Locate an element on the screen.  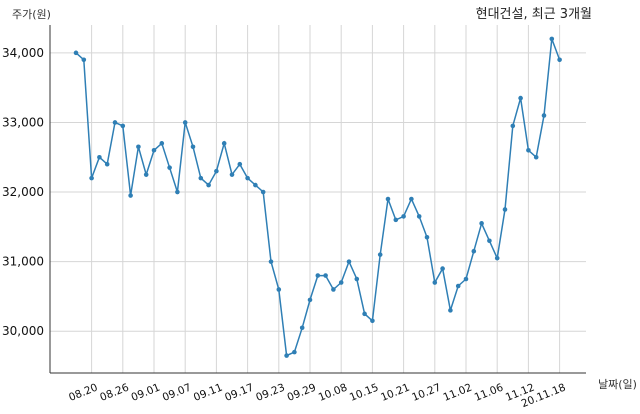
x-axis-label: 날짜(일) is located at coordinates (617, 384).